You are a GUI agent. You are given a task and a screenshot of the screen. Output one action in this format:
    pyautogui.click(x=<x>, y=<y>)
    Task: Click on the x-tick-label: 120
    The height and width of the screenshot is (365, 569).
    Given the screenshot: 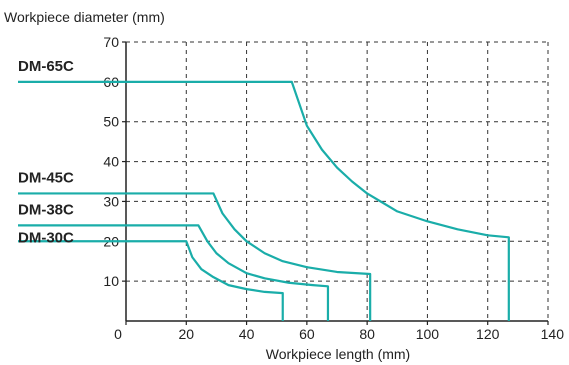 What is the action you would take?
    pyautogui.click(x=488, y=334)
    